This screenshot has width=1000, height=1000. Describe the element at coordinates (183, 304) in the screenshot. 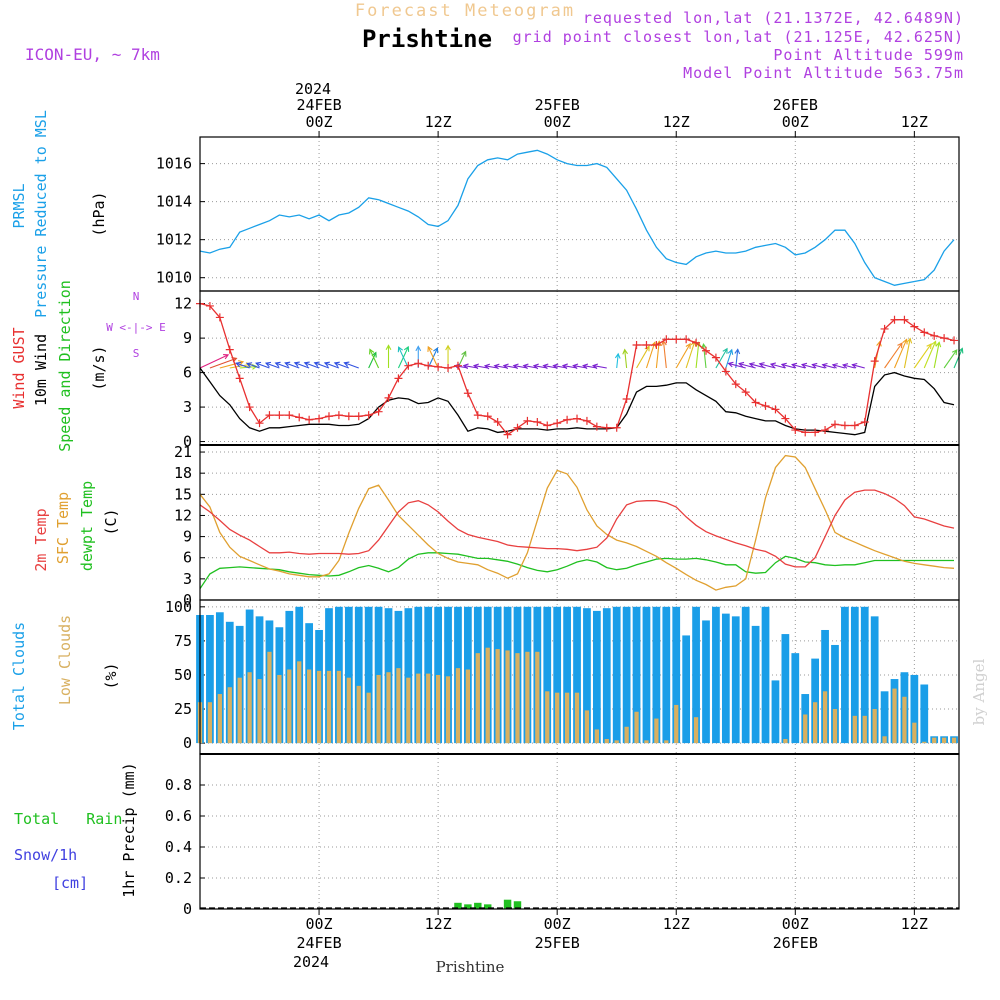

I see `y-tick-label: 12` at that location.